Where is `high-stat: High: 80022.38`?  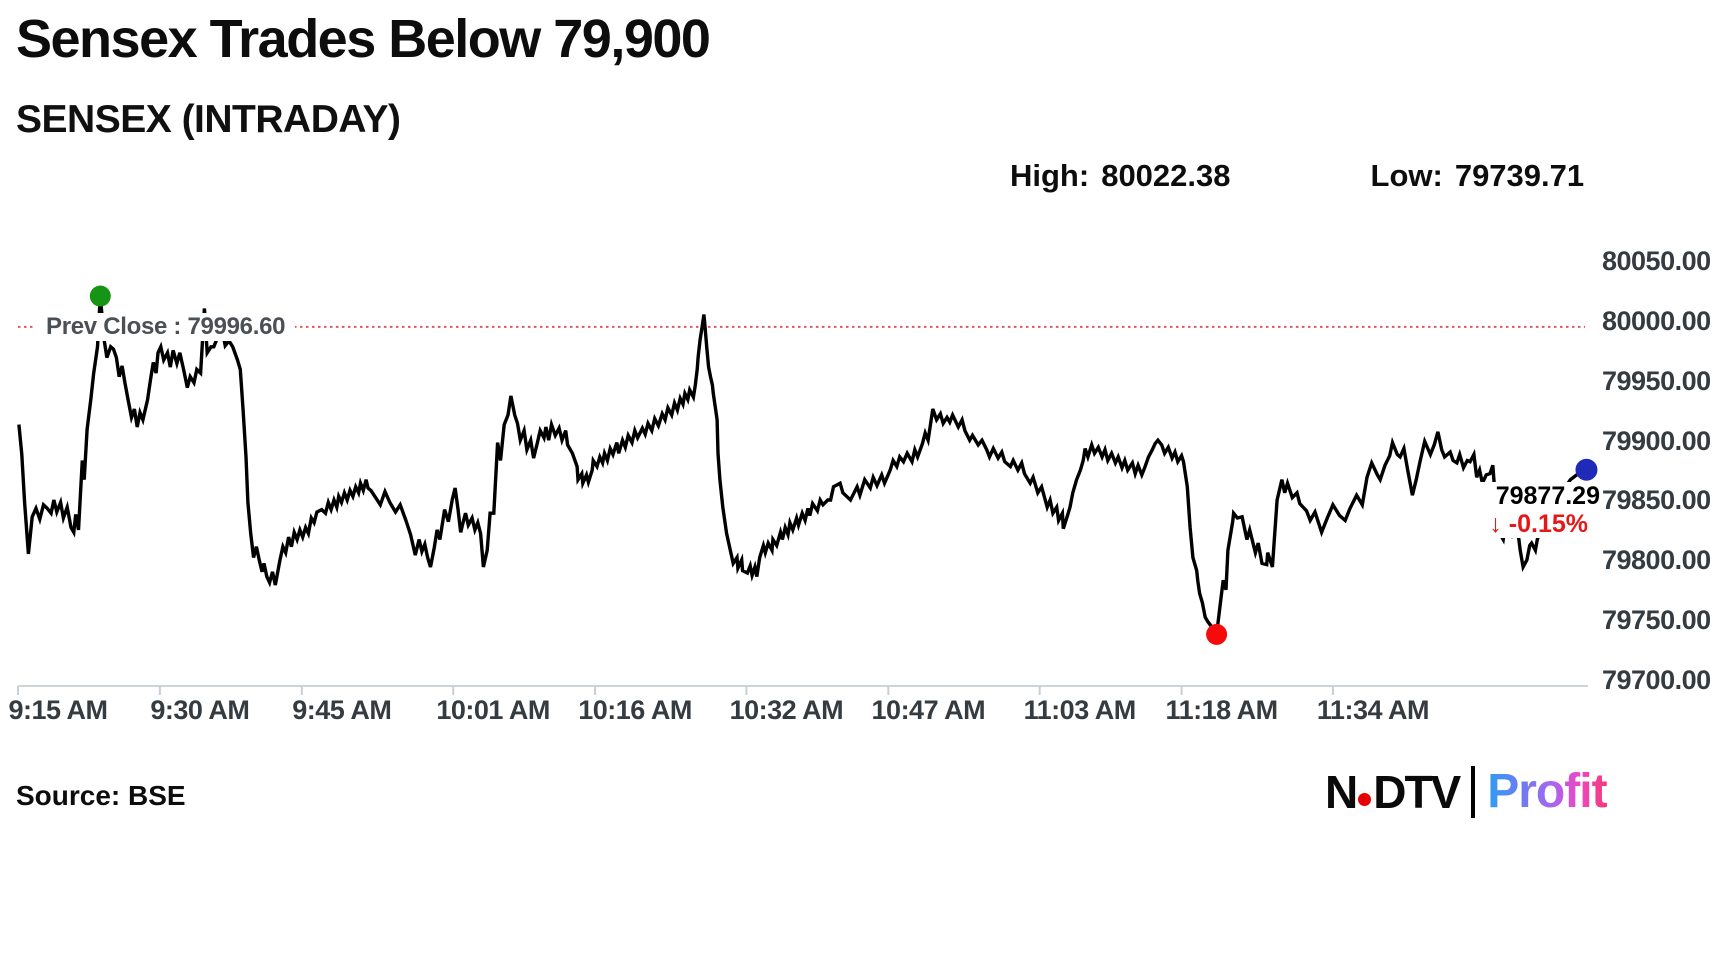 high-stat: High: 80022.38 is located at coordinates (1120, 176).